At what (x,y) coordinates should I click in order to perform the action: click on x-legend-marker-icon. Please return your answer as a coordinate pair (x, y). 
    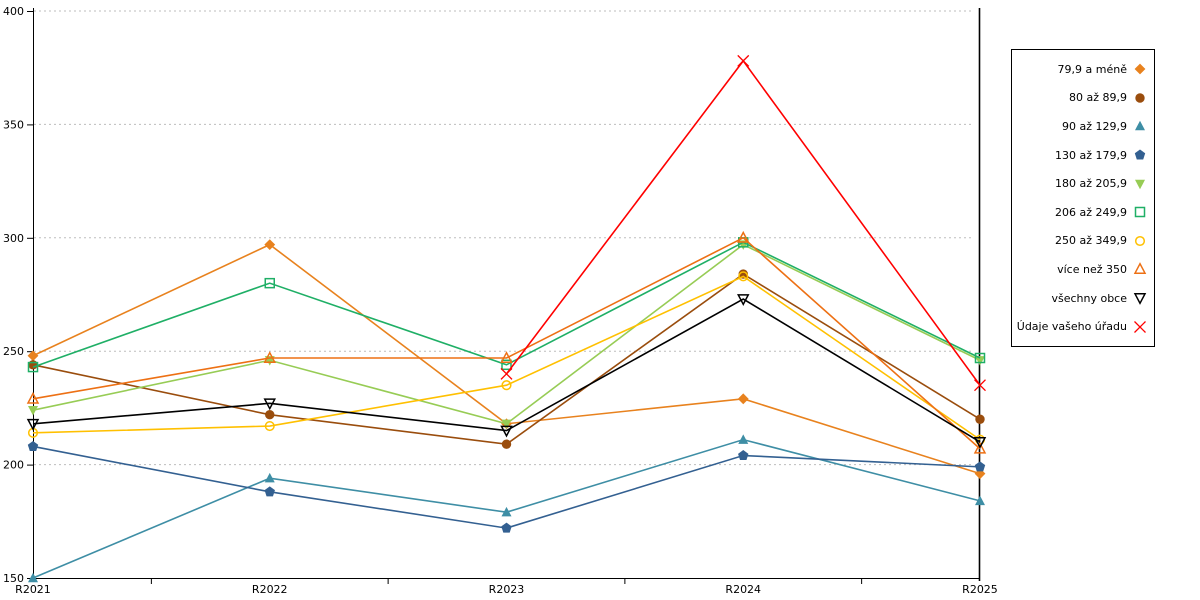
    Looking at the image, I should click on (1140, 326).